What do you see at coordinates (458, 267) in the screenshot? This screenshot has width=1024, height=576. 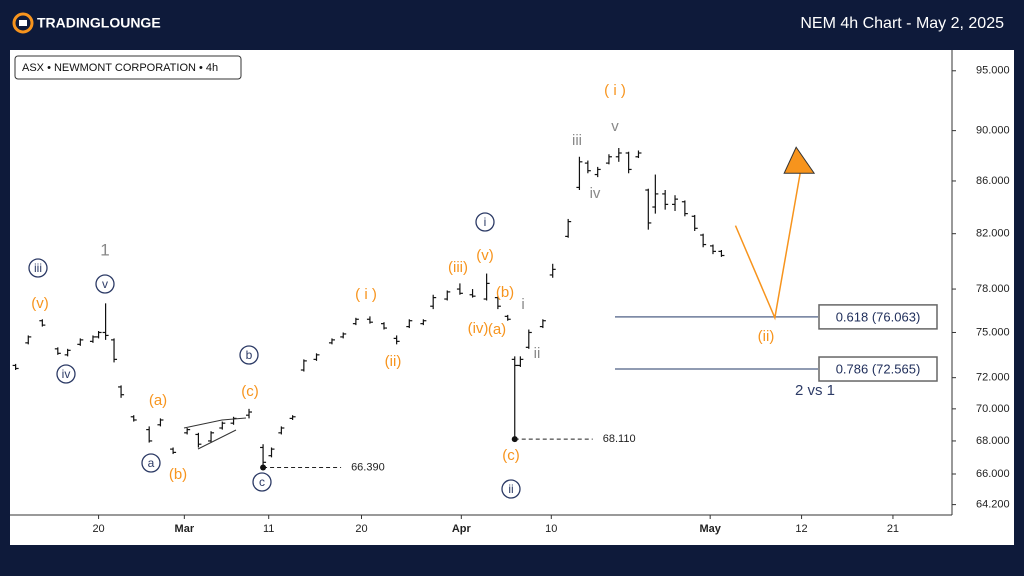 I see `wave-label: (iii)` at bounding box center [458, 267].